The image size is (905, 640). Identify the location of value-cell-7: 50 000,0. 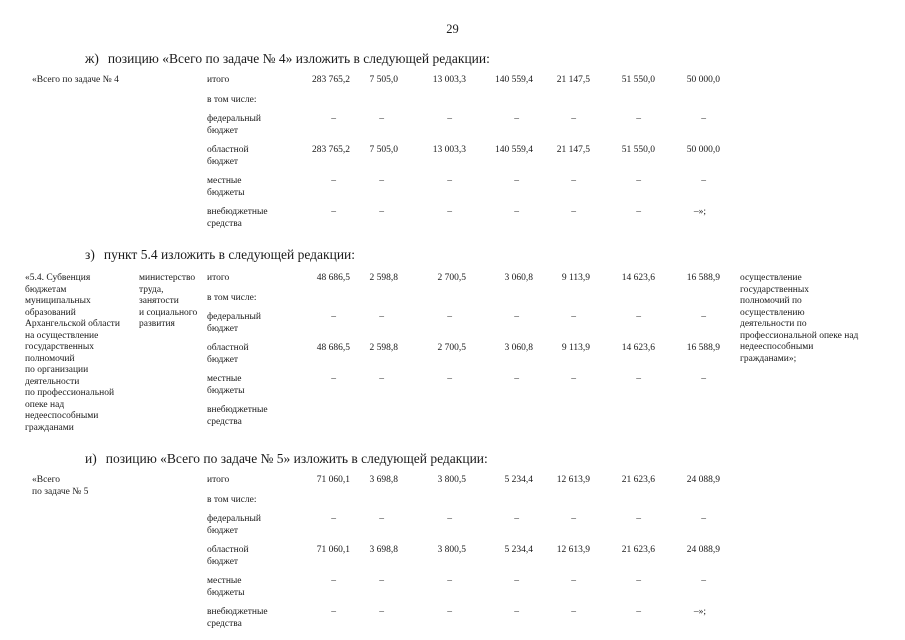
(703, 80).